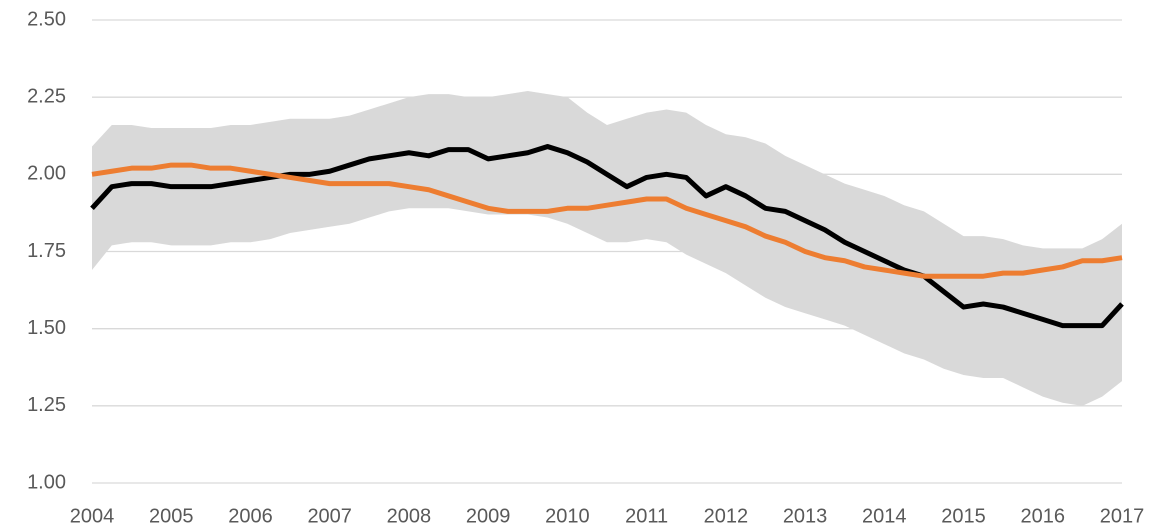 The width and height of the screenshot is (1160, 531). I want to click on y-tick-label: 1.50, so click(46, 328).